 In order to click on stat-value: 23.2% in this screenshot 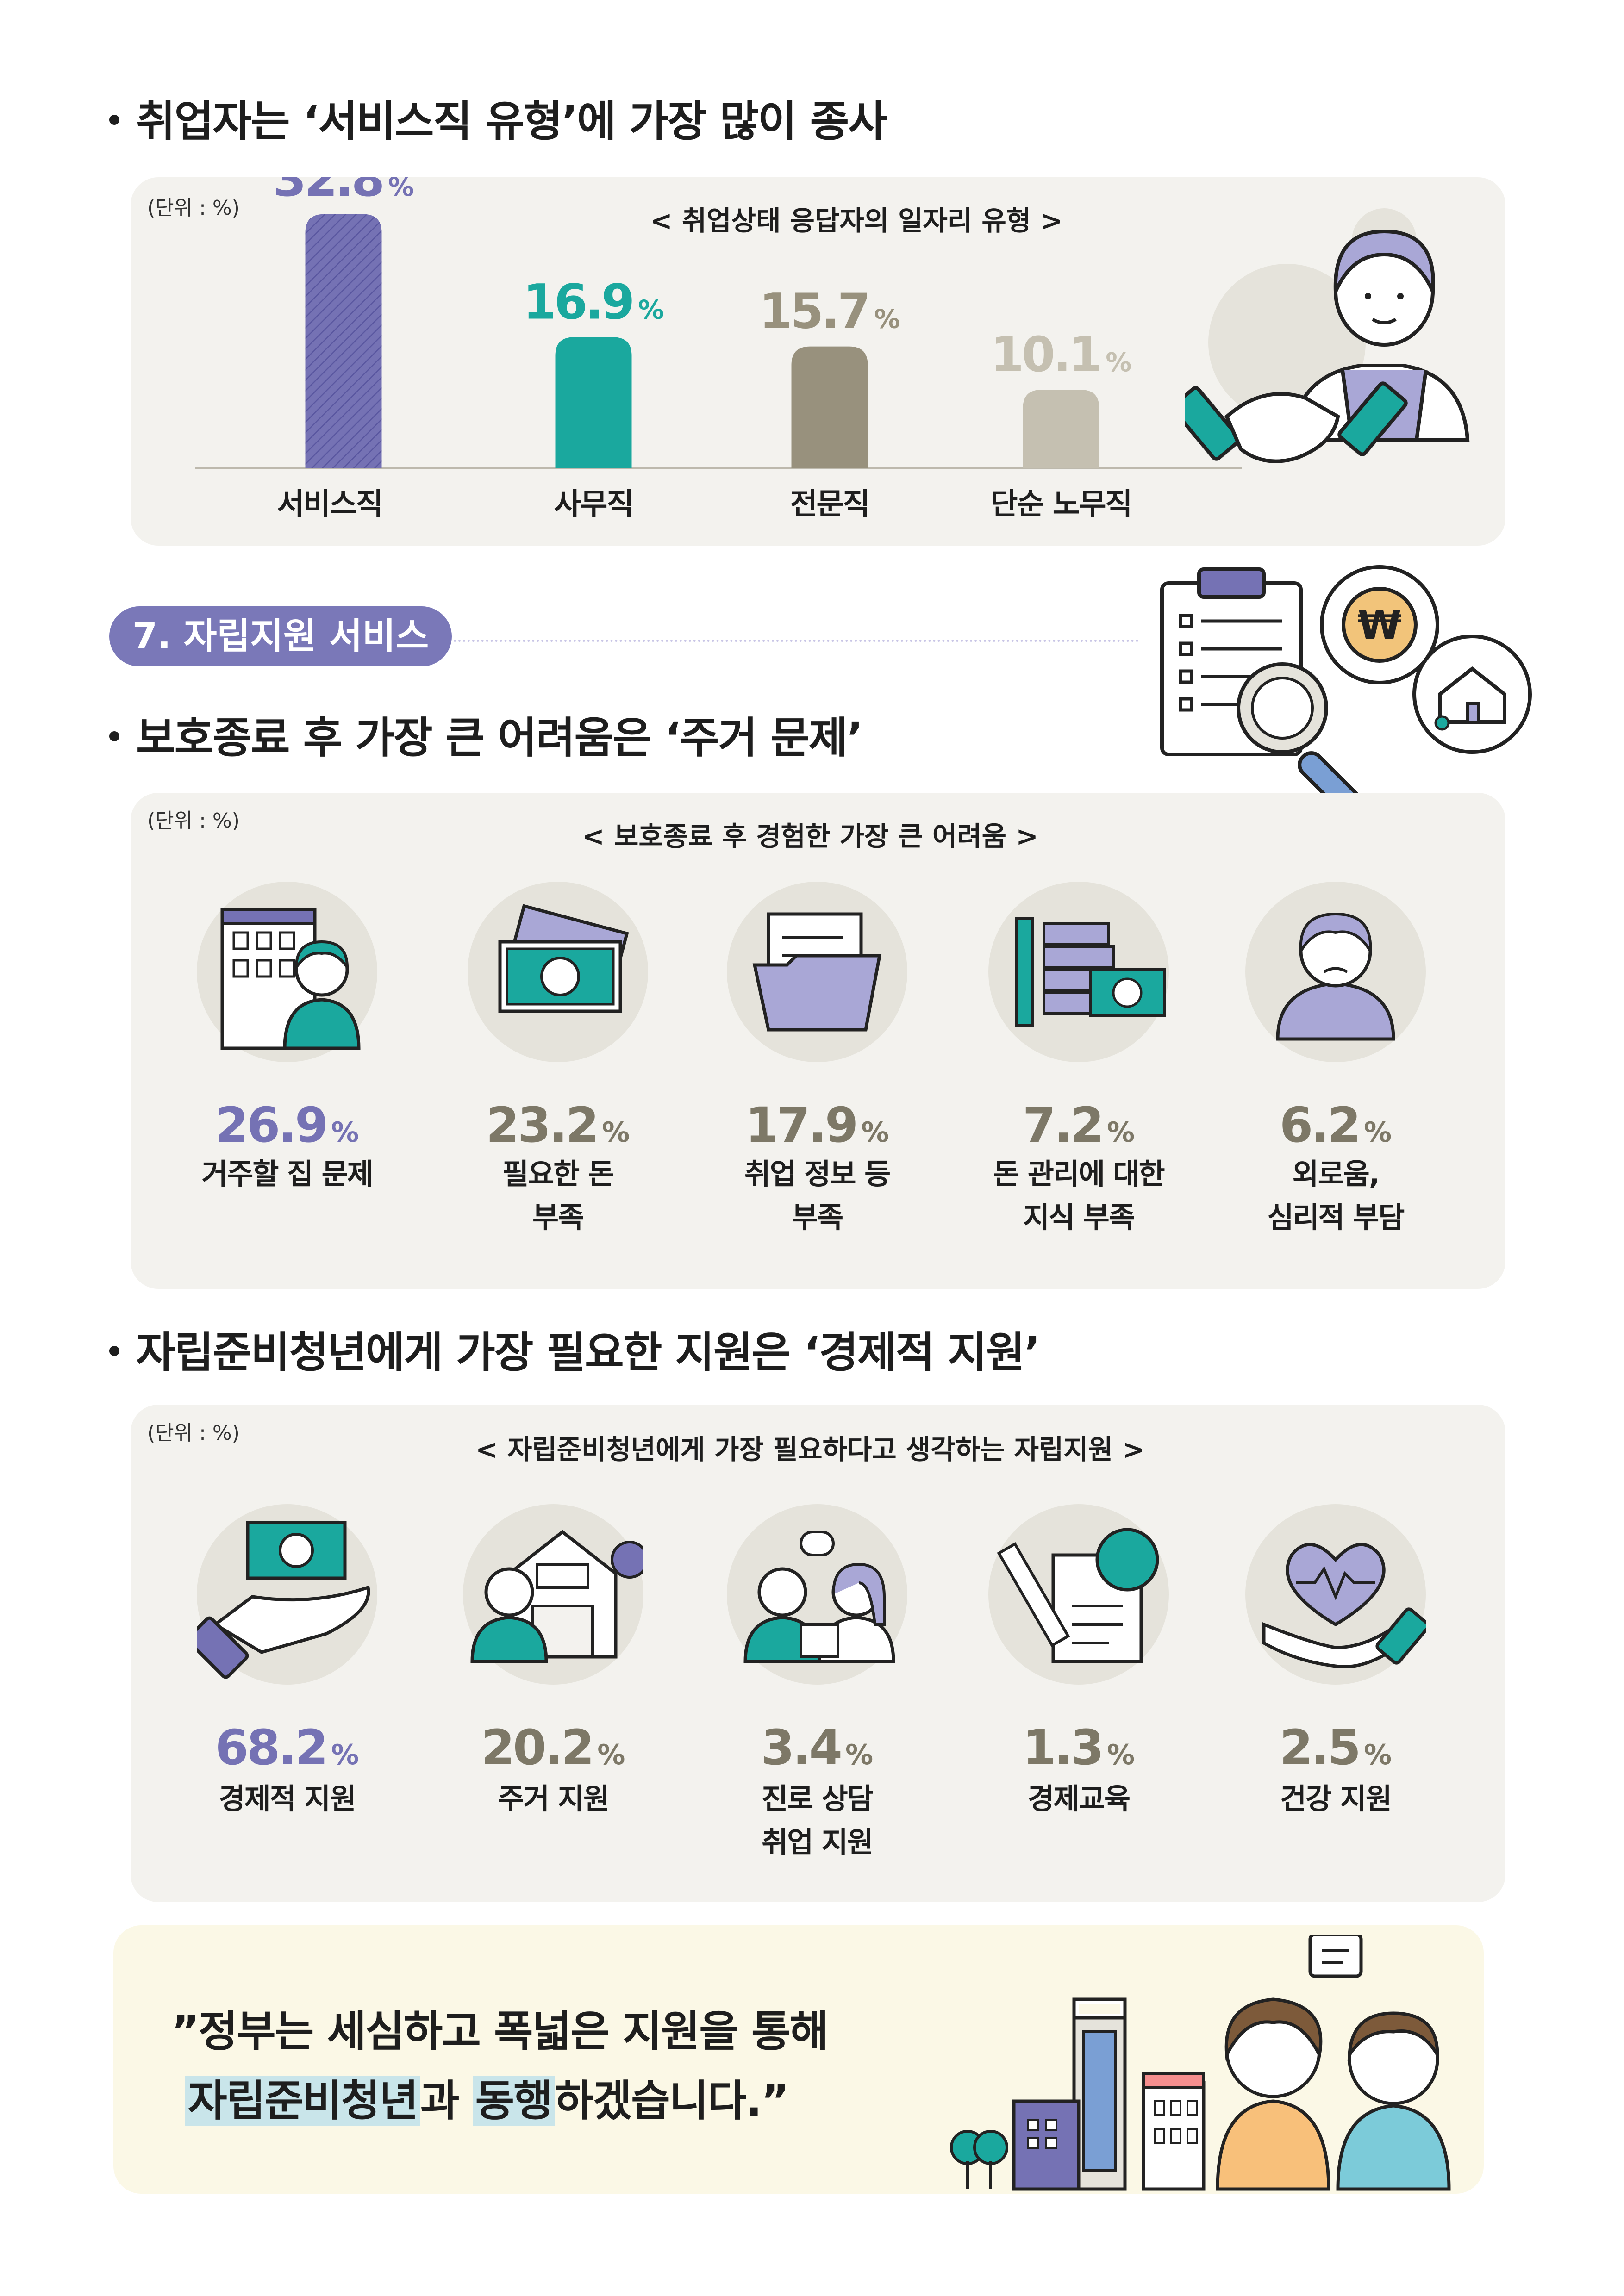, I will do `click(558, 1125)`.